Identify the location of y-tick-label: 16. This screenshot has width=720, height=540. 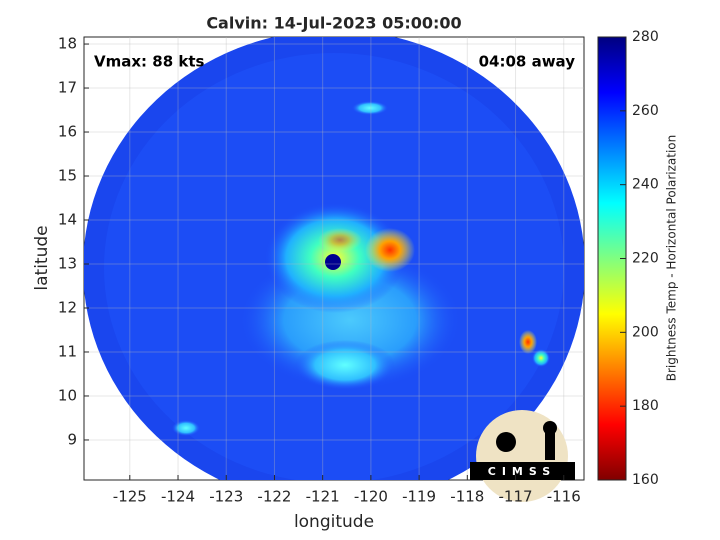
(67, 132).